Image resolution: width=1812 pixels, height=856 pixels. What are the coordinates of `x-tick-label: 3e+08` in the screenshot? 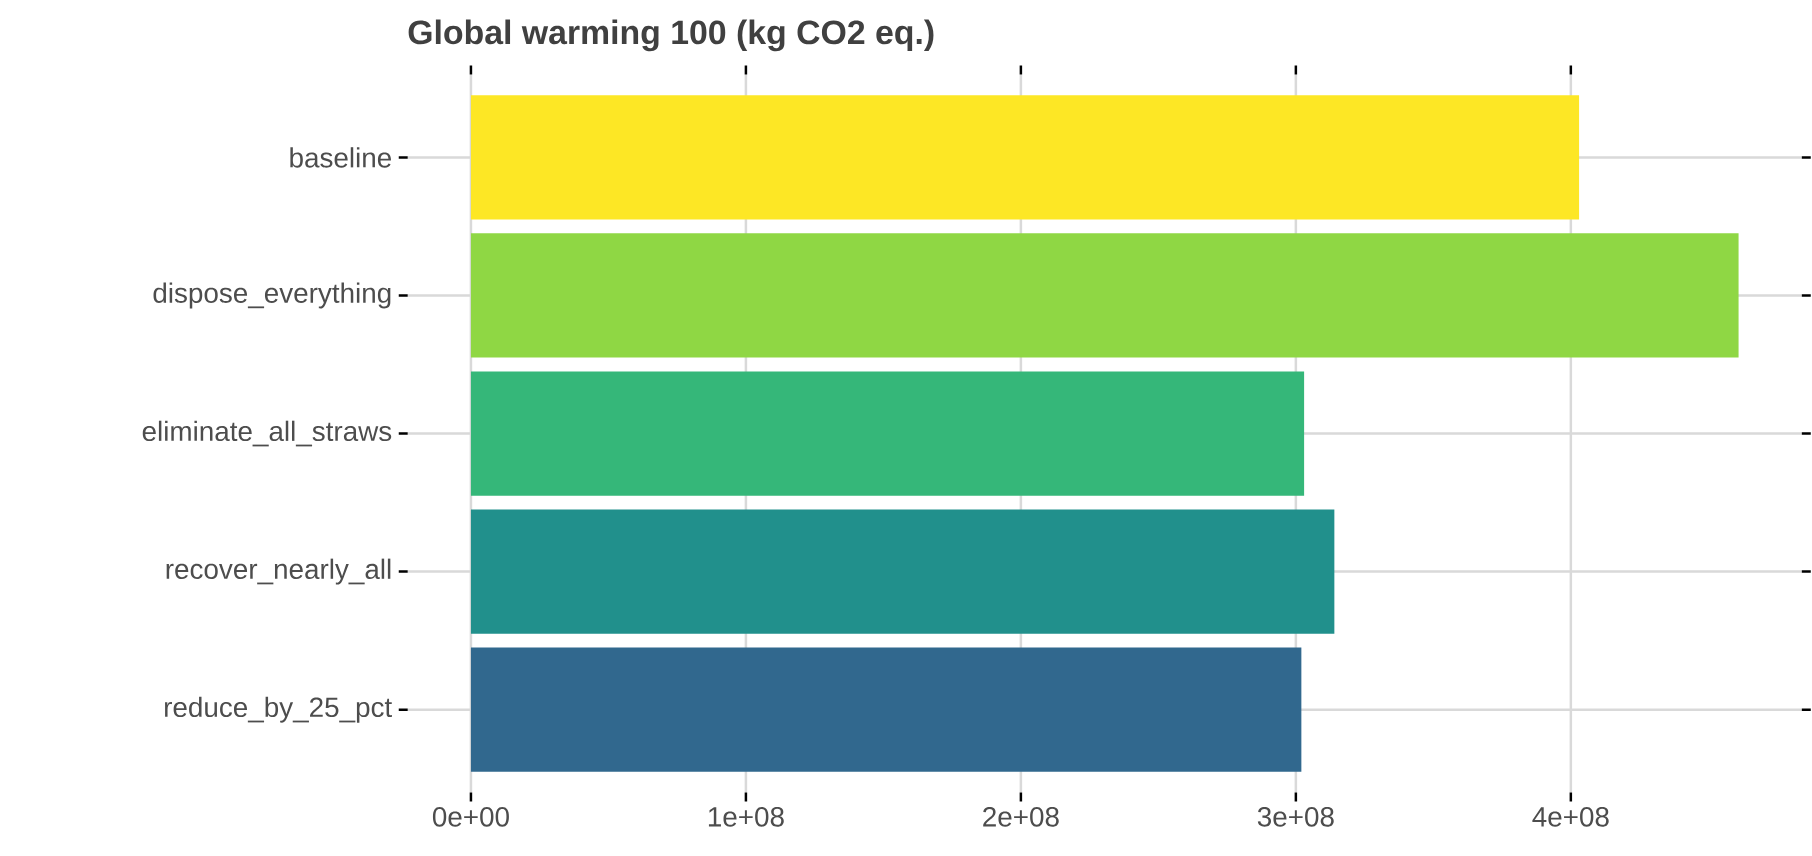 It's located at (1295, 816).